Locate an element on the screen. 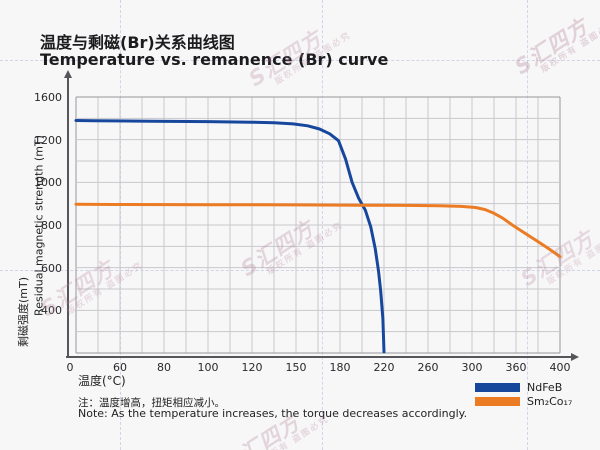 This screenshot has width=600, height=450. x-tick-label: 100 is located at coordinates (208, 367).